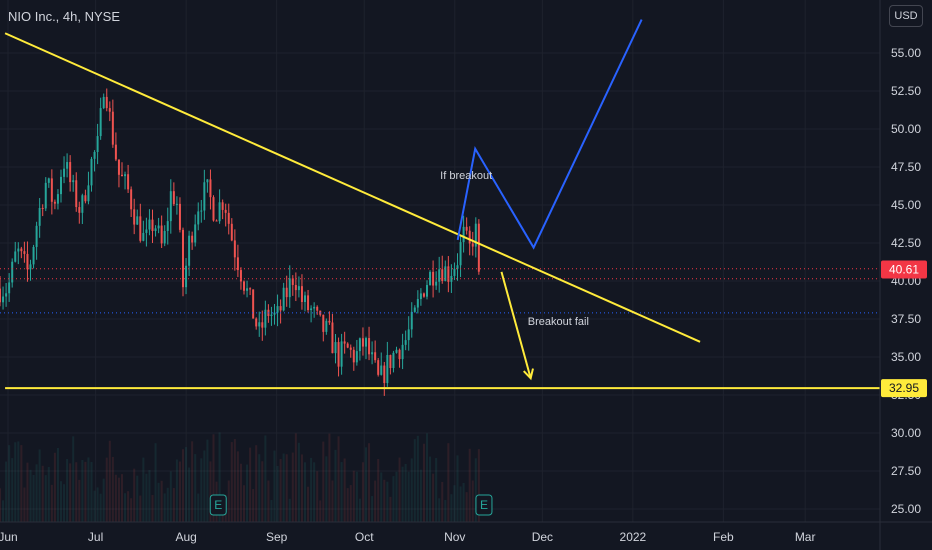  Describe the element at coordinates (906, 471) in the screenshot. I see `price-tick-label: 27.50` at that location.